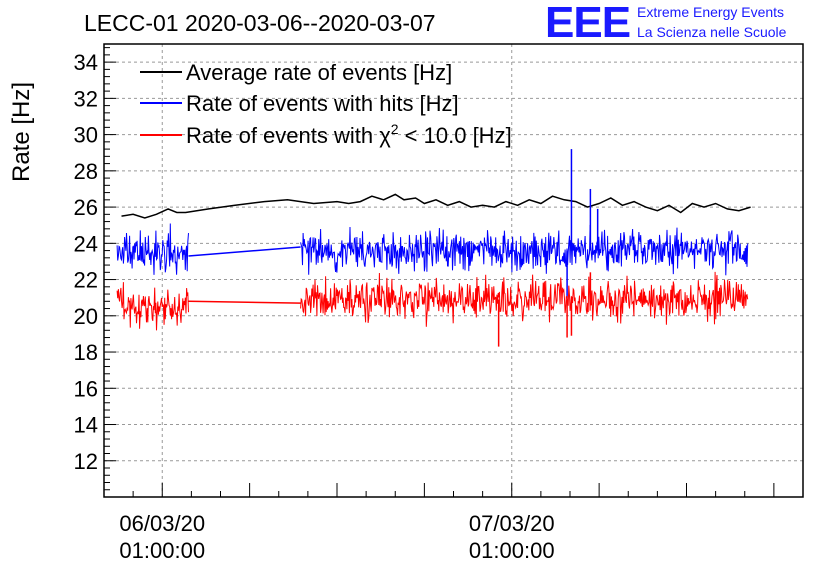  What do you see at coordinates (86, 171) in the screenshot?
I see `y-tick-label: 28` at bounding box center [86, 171].